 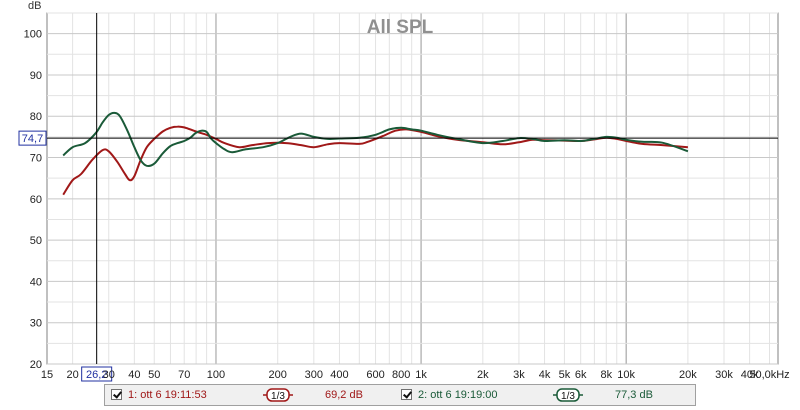 I want to click on y-axis-label: dB, so click(x=34, y=6).